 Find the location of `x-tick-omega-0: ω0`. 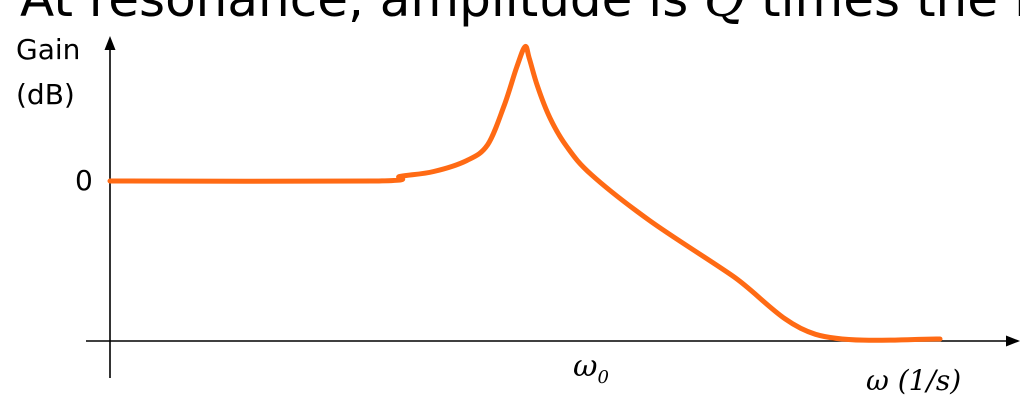

x-tick-omega-0: ω0 is located at coordinates (591, 368).